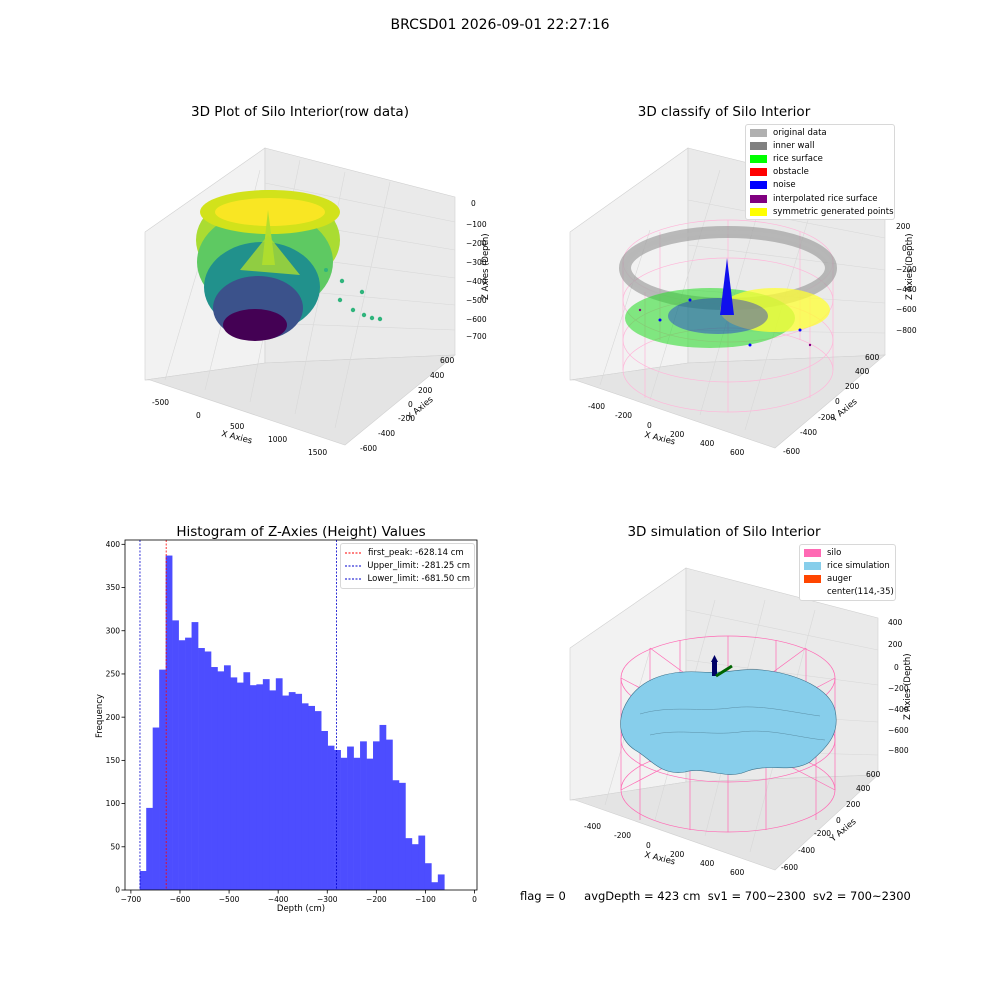 The image size is (1000, 1000). I want to click on x-tick-label: −700, so click(131, 899).